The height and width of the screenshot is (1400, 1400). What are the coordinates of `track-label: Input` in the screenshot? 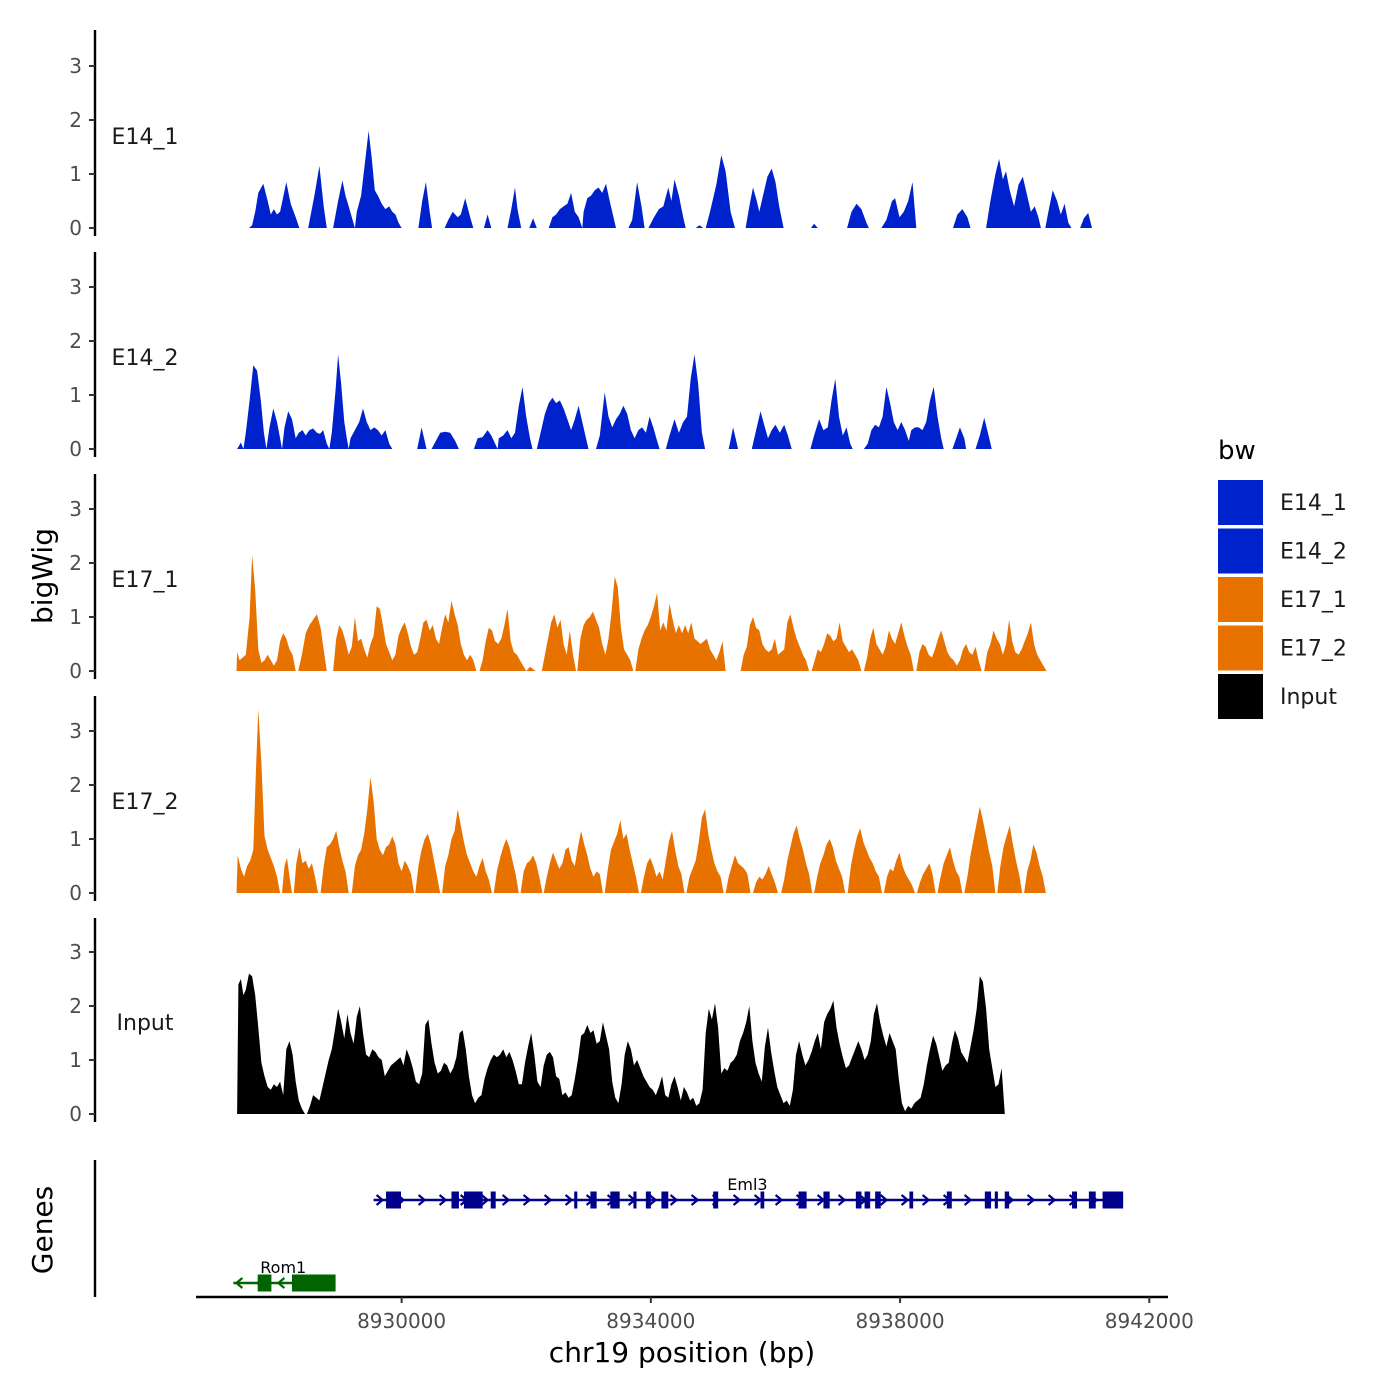 It's located at (145, 1023).